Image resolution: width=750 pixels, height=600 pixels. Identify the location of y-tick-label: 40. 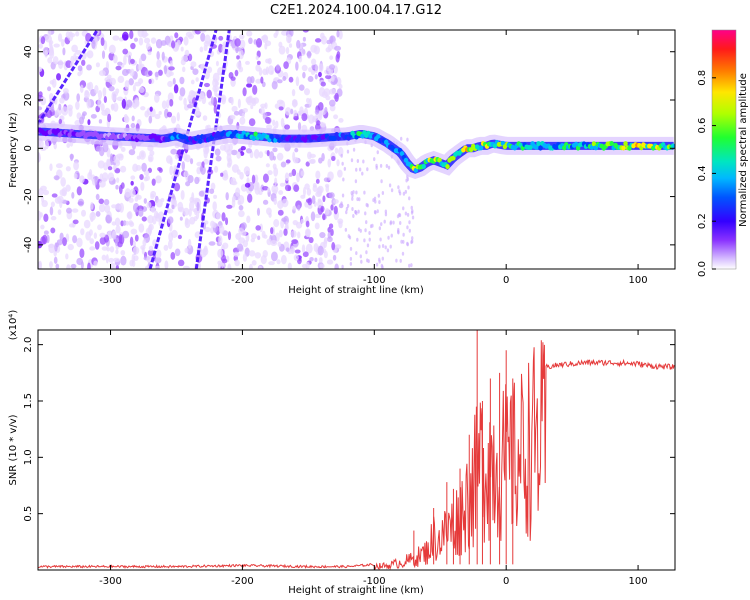
(28, 51).